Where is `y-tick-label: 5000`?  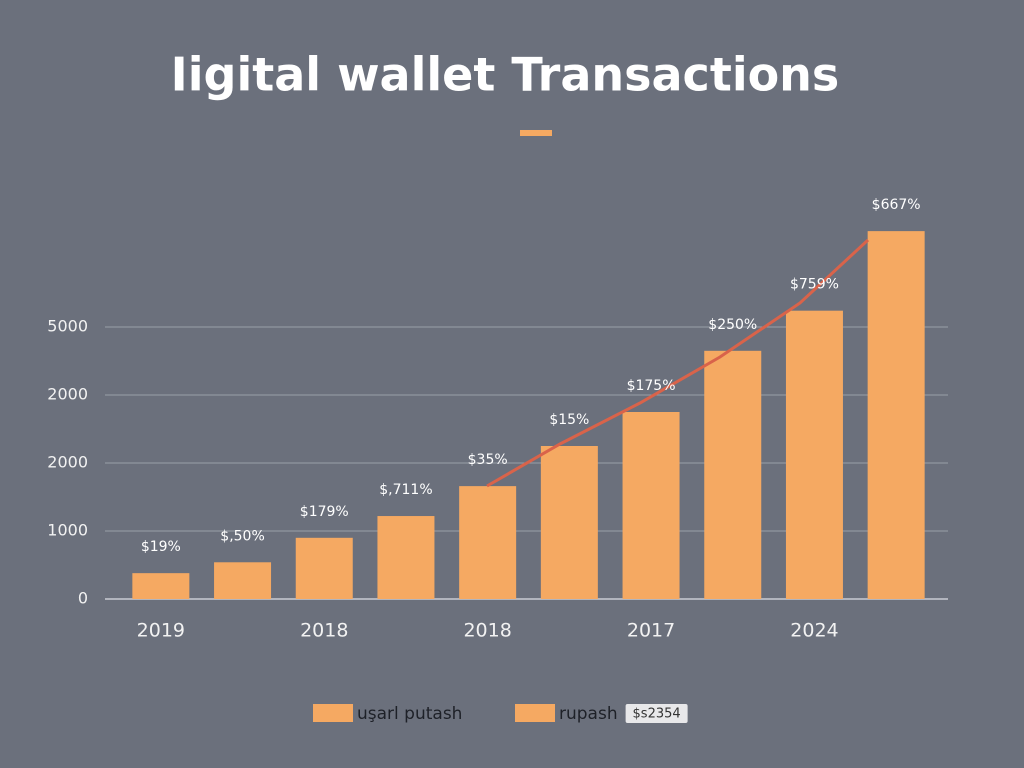 y-tick-label: 5000 is located at coordinates (67, 326).